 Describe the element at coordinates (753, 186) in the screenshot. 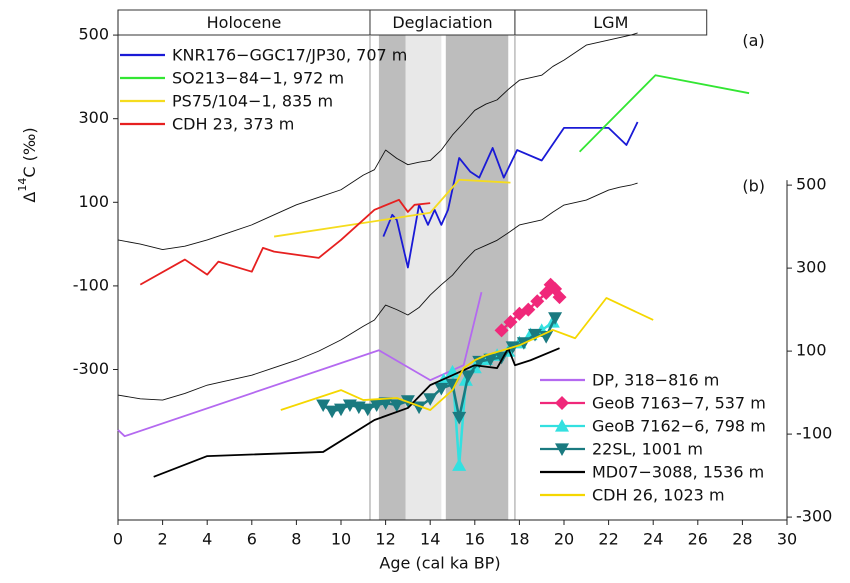

I see `panel-label: (b)` at that location.